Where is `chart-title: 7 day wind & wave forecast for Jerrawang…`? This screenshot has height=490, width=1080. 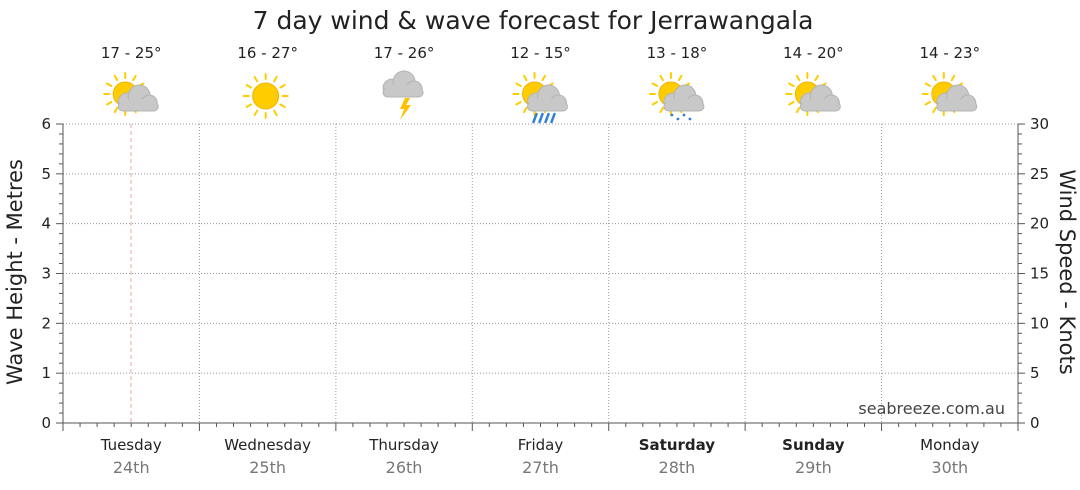
chart-title: 7 day wind & wave forecast for Jerrawang… is located at coordinates (533, 20).